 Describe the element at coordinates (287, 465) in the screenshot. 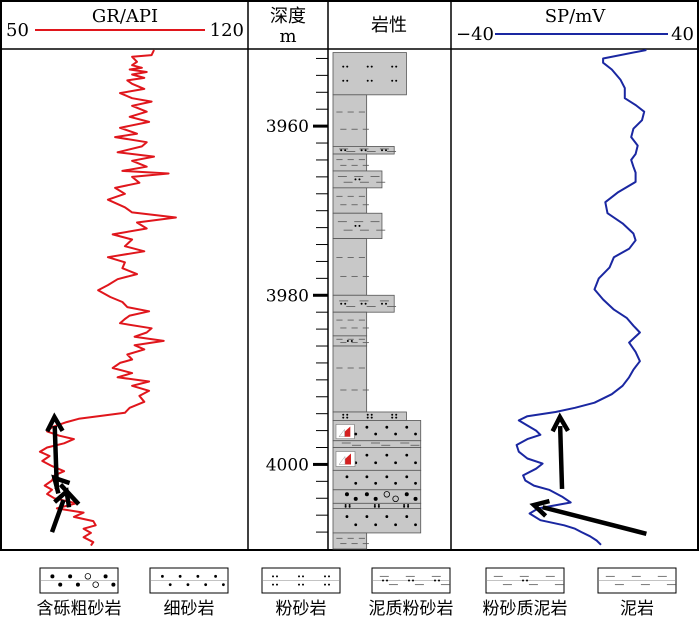

I see `depth-tick-label: 4000` at that location.